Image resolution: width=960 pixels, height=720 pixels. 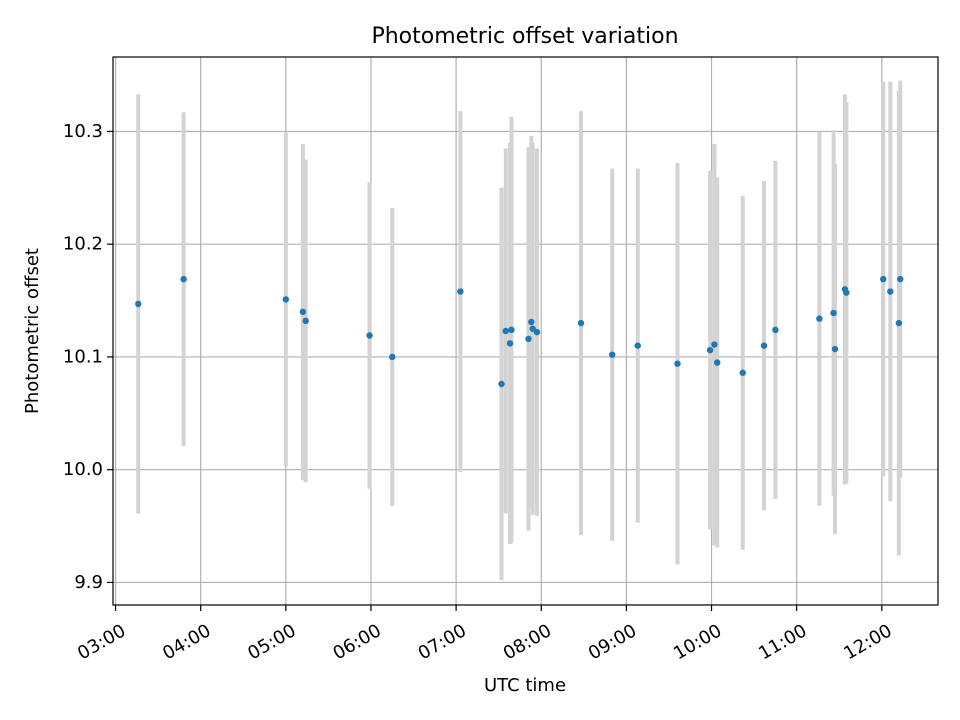 What do you see at coordinates (186, 642) in the screenshot?
I see `x-tick-label: 04:00` at bounding box center [186, 642].